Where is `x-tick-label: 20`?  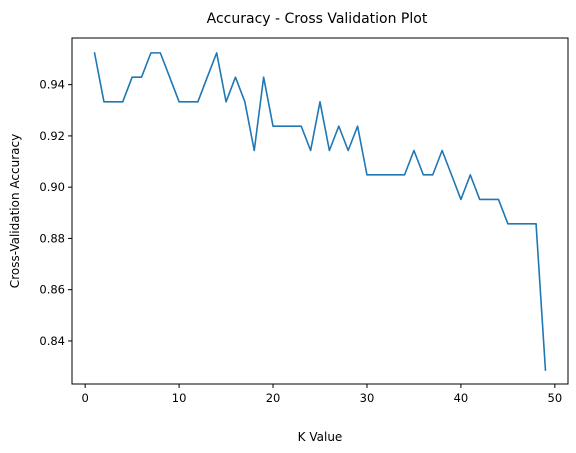 x-tick-label: 20 is located at coordinates (273, 398).